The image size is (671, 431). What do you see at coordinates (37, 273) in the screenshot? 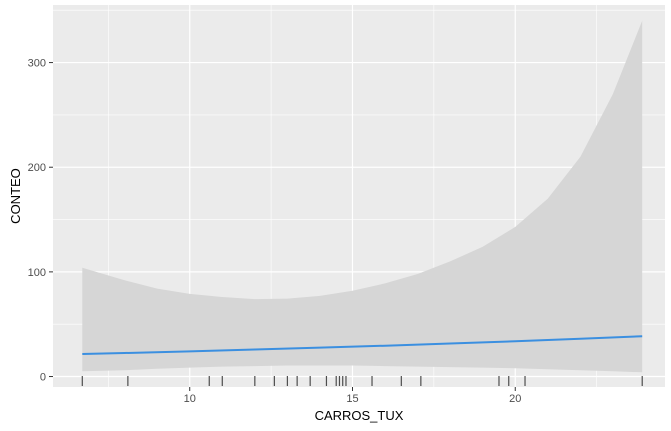
I see `y-tick-label: 100` at bounding box center [37, 273].